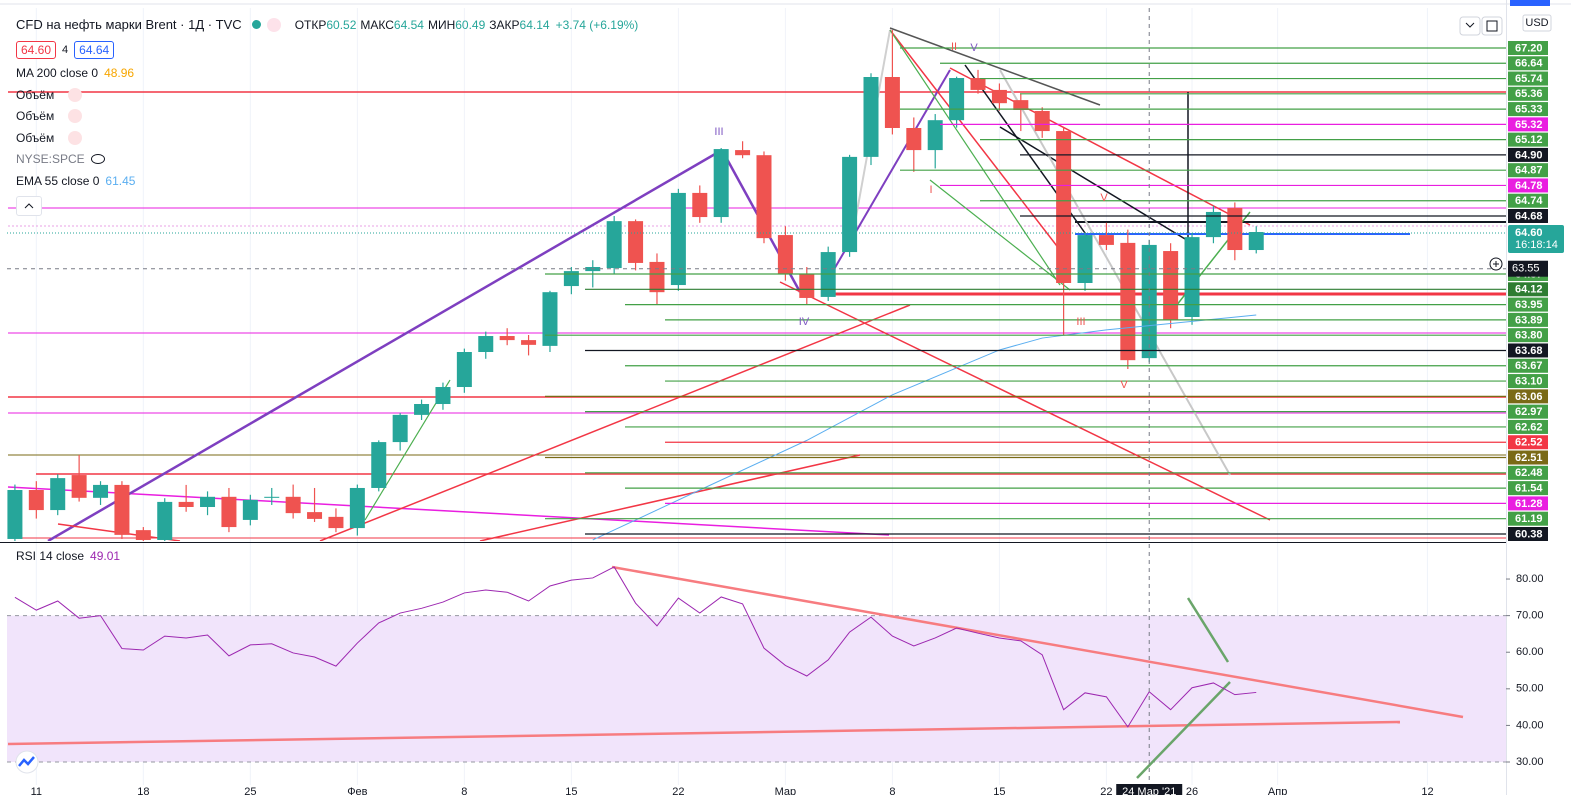  I want to click on price-label: 62.52, so click(1529, 443).